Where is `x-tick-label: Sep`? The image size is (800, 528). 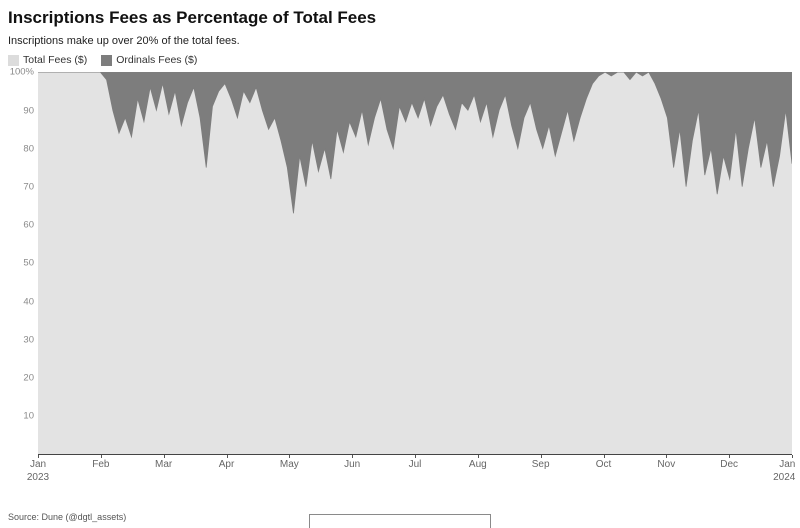 x-tick-label: Sep is located at coordinates (540, 465).